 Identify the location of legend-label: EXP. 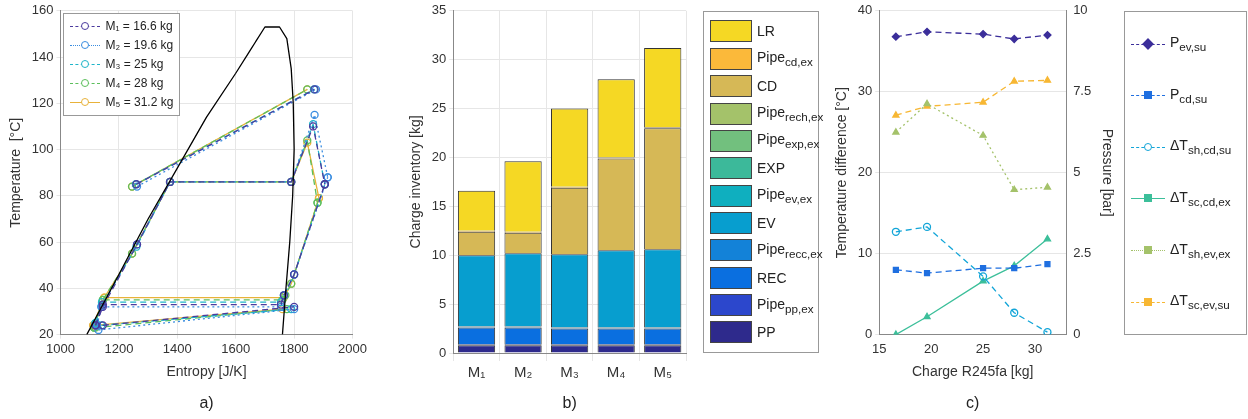
(771, 168).